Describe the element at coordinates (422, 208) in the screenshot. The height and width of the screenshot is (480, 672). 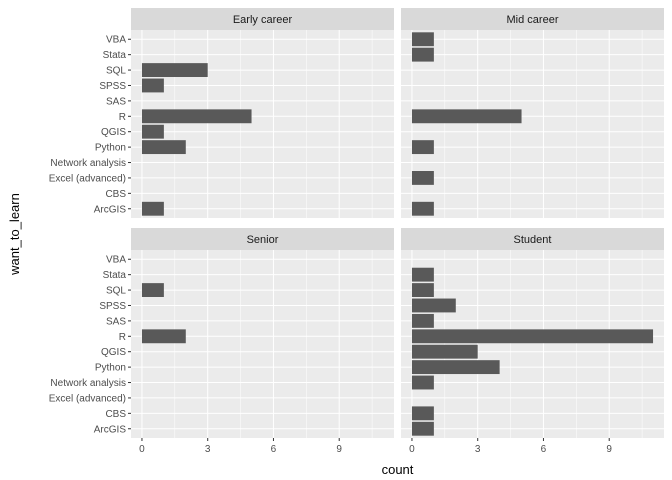
I see `bar-mid-career-arcgis` at that location.